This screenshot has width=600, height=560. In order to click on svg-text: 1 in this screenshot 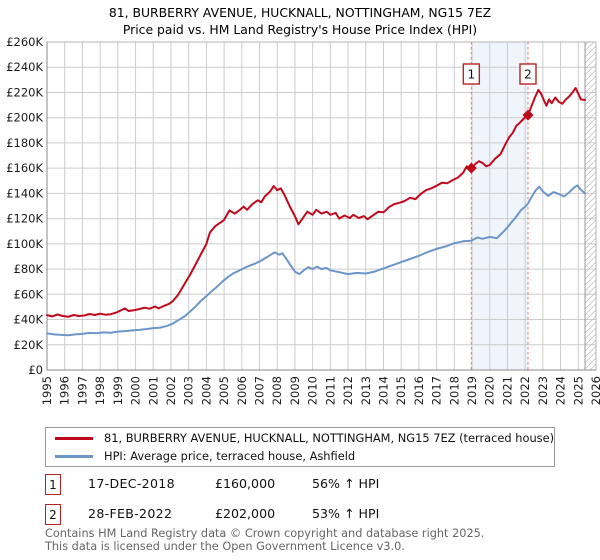, I will do `click(472, 75)`.